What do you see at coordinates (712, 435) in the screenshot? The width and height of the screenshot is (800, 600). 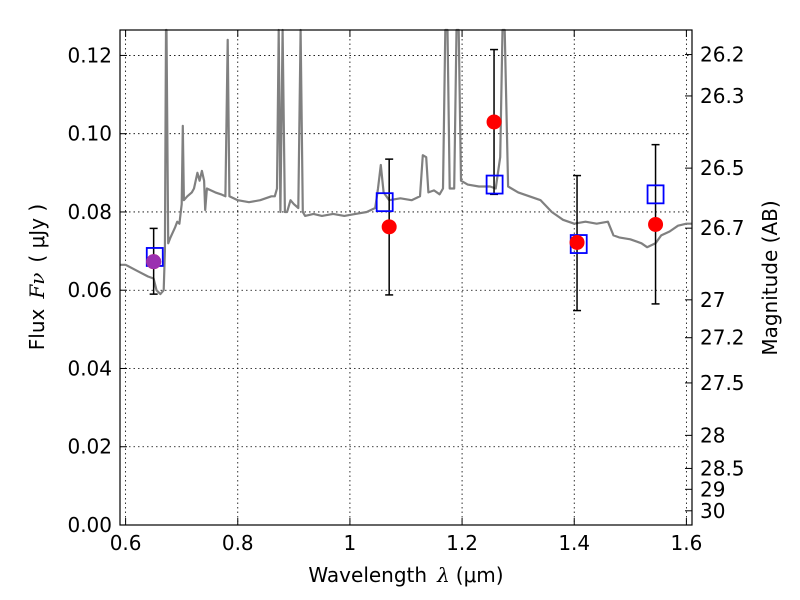 I see `magnitude-tick-label: 28` at bounding box center [712, 435].